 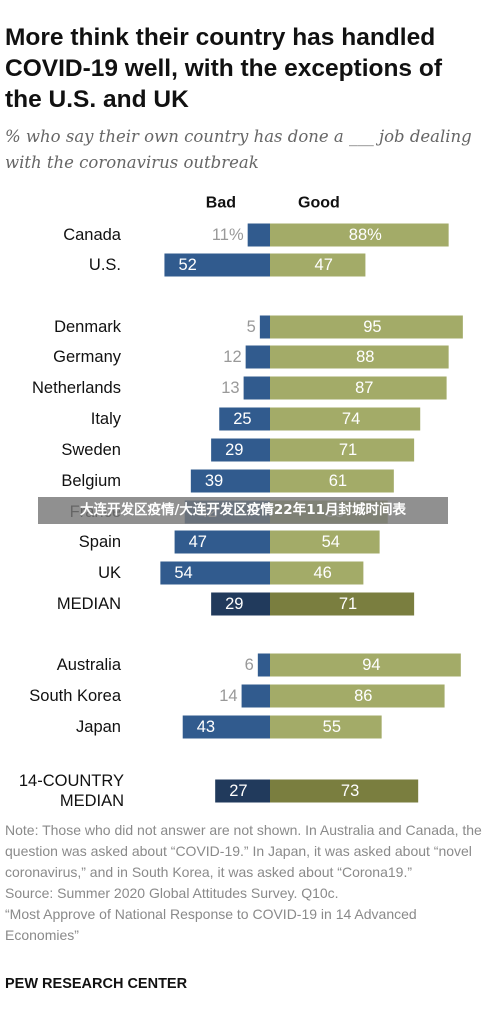 I want to click on category-label: U.S., so click(x=105, y=265).